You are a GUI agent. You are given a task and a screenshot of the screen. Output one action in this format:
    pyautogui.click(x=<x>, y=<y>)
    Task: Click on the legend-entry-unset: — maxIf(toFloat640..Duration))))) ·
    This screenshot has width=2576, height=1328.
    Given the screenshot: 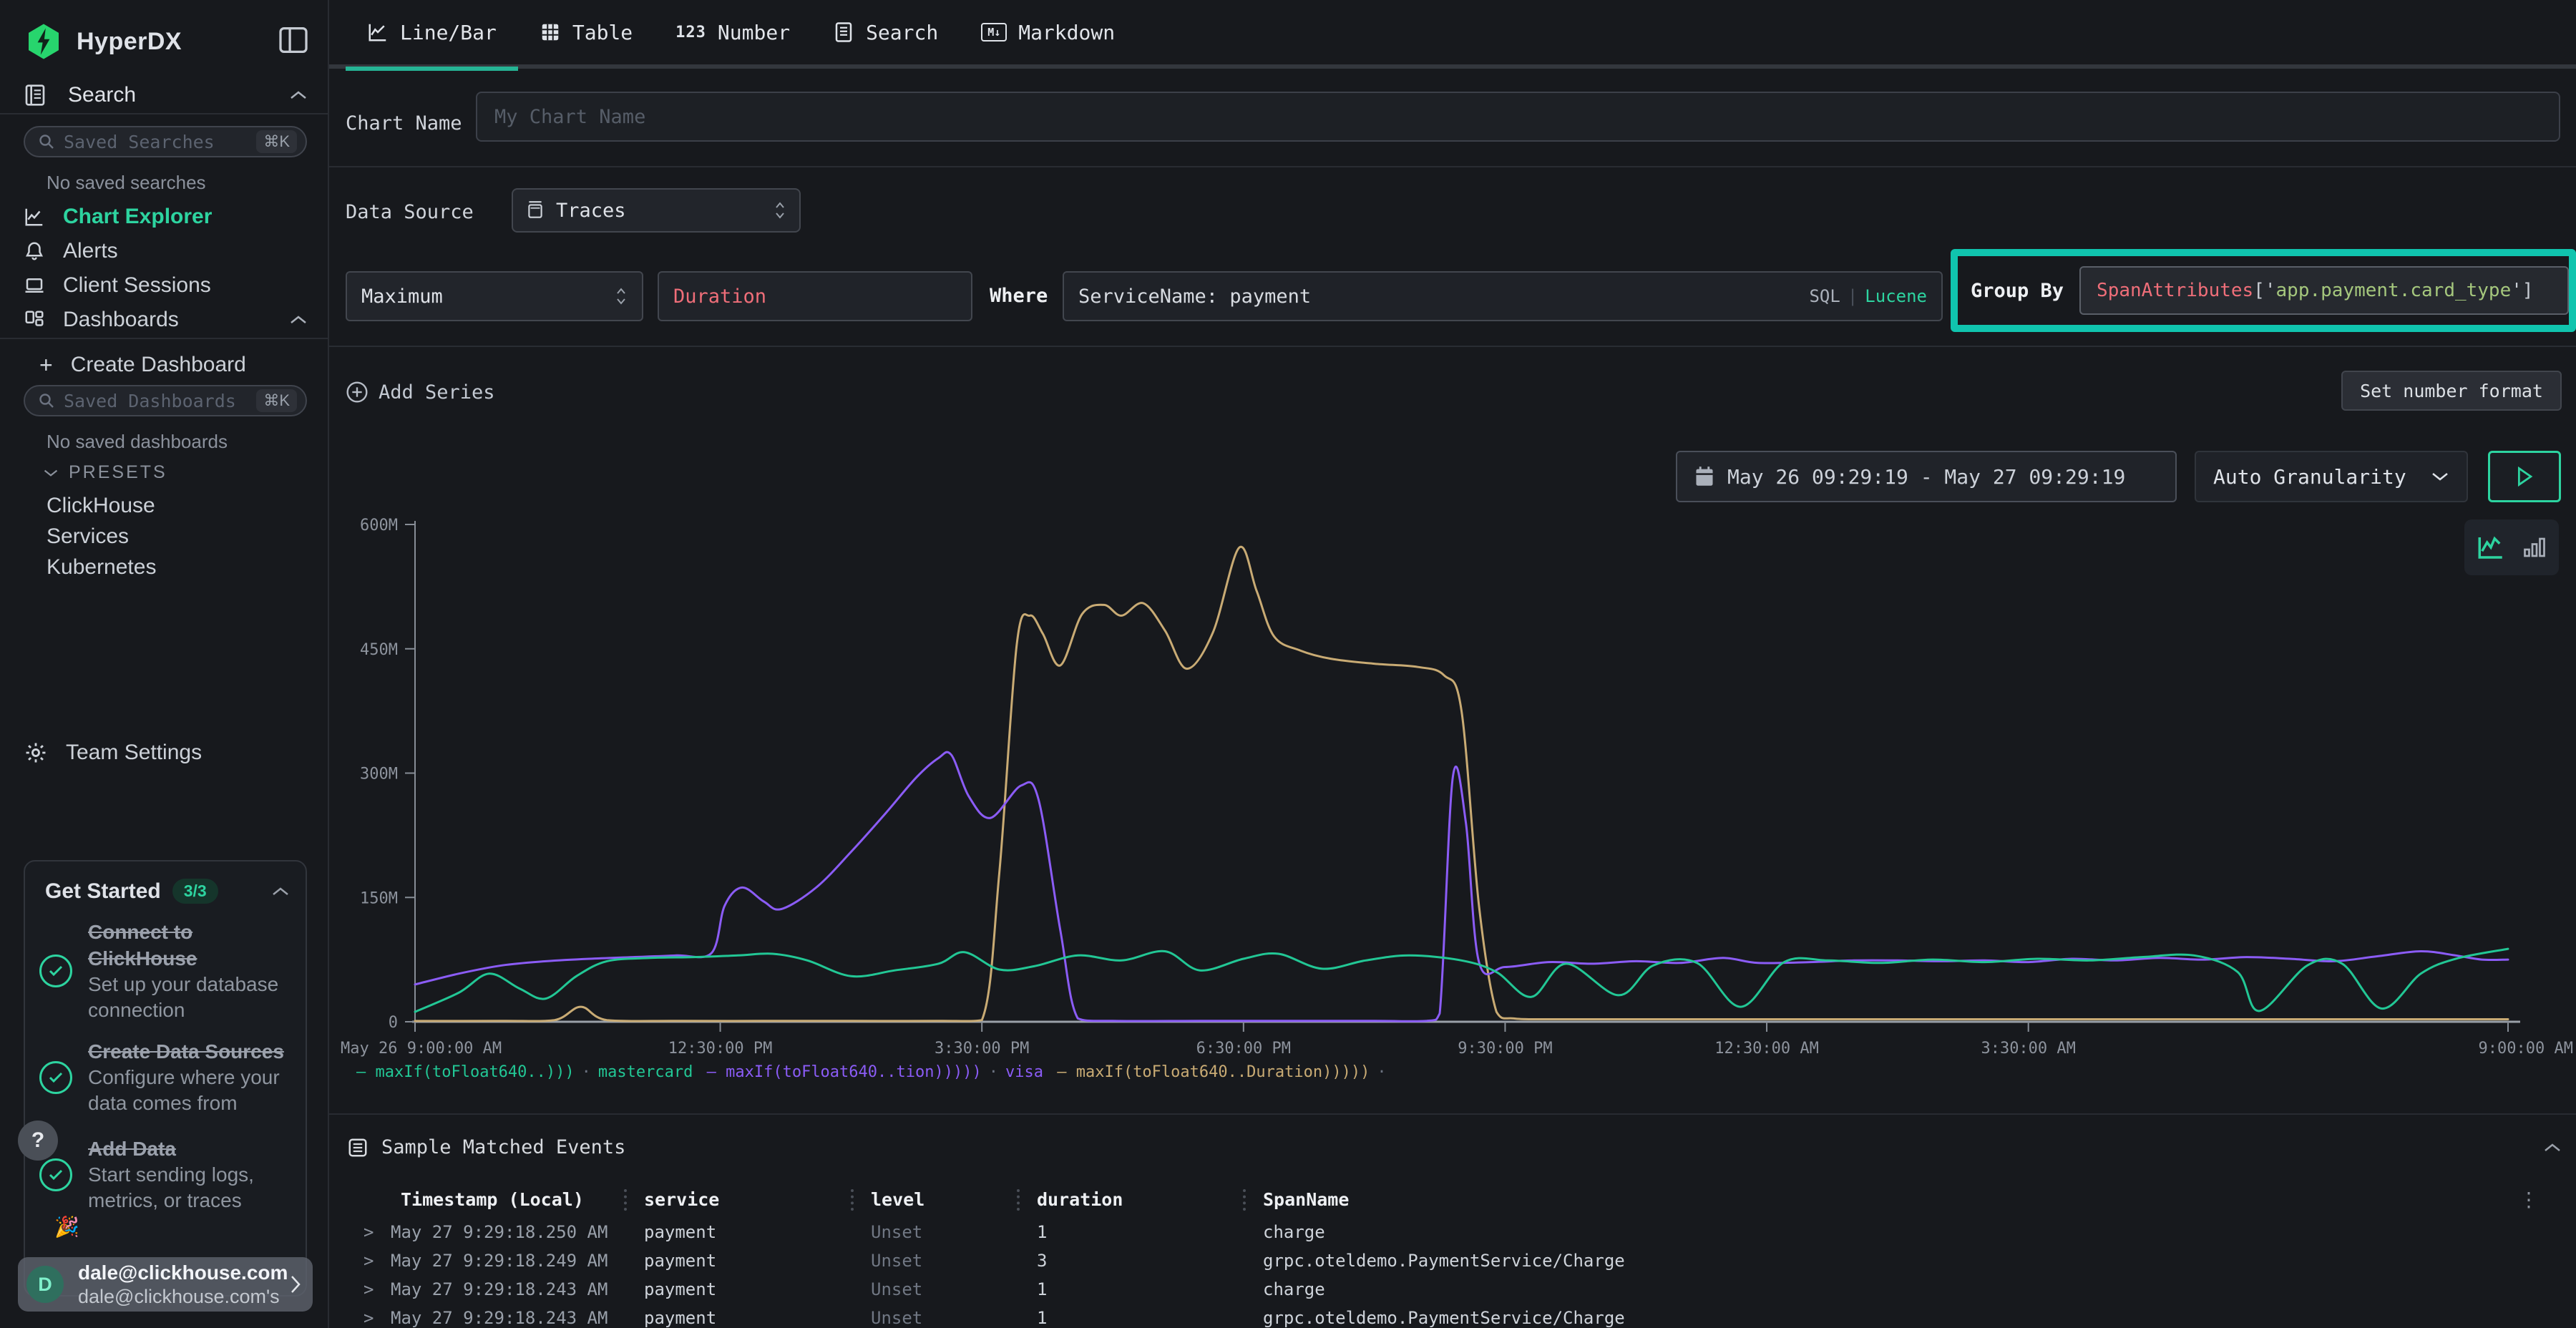 What is the action you would take?
    pyautogui.click(x=1222, y=1072)
    